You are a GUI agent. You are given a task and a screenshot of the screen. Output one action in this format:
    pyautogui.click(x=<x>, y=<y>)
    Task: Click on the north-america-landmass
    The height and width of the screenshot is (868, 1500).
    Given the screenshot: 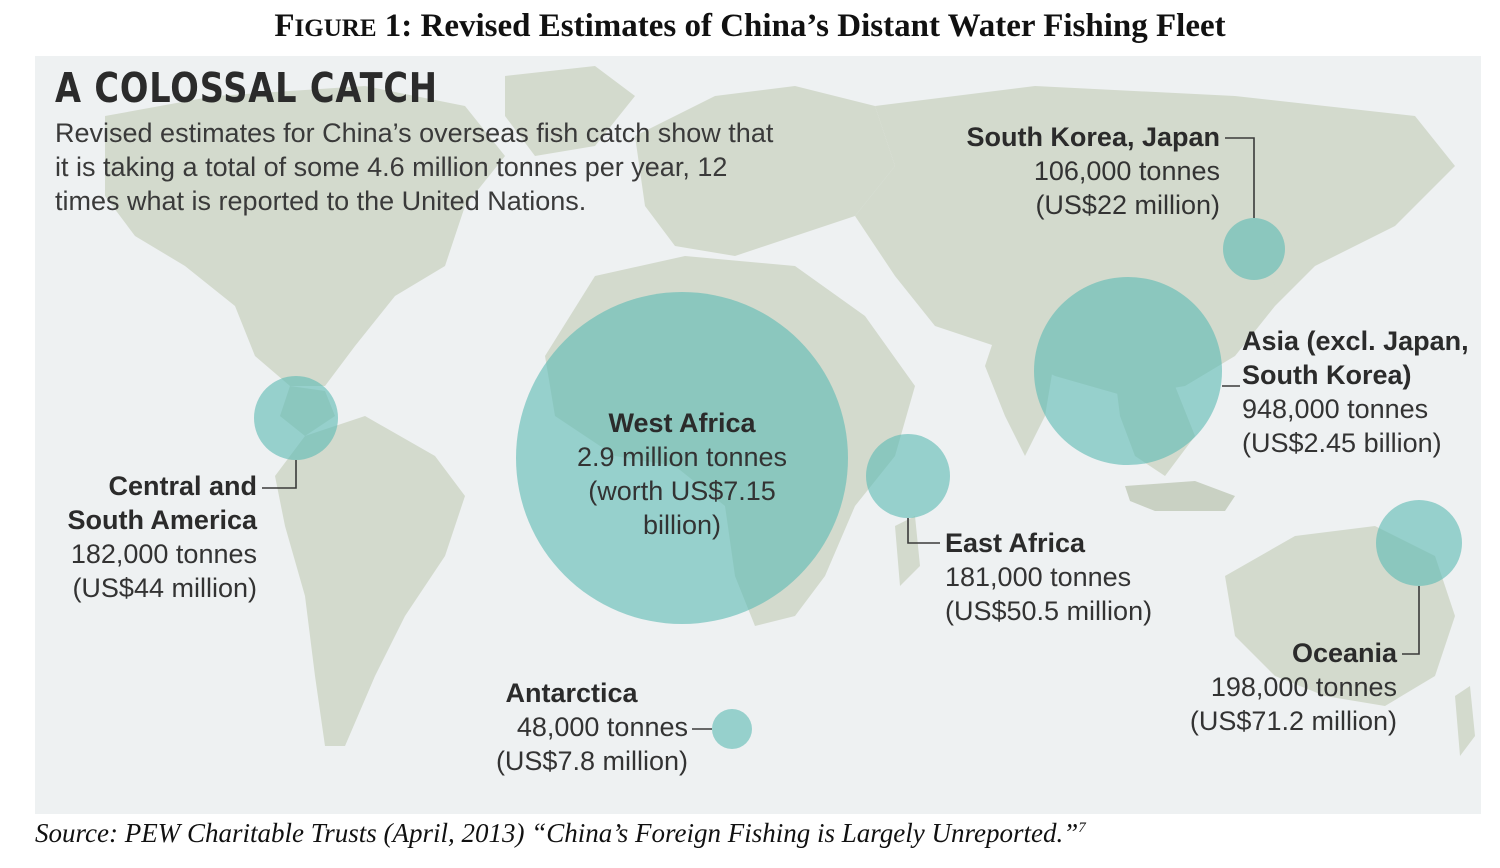 What is the action you would take?
    pyautogui.click(x=305, y=236)
    